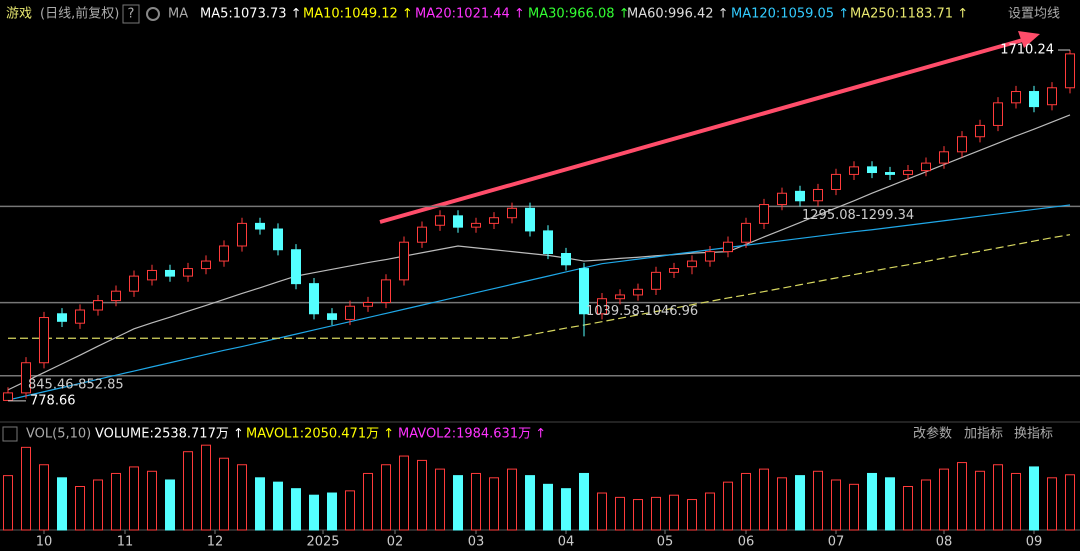 The image size is (1080, 551). I want to click on vol-button: 换指标, so click(1033, 434).